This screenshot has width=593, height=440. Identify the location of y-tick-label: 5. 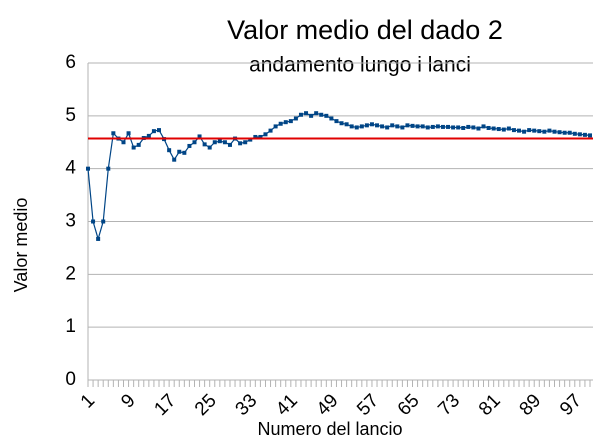
(70, 115).